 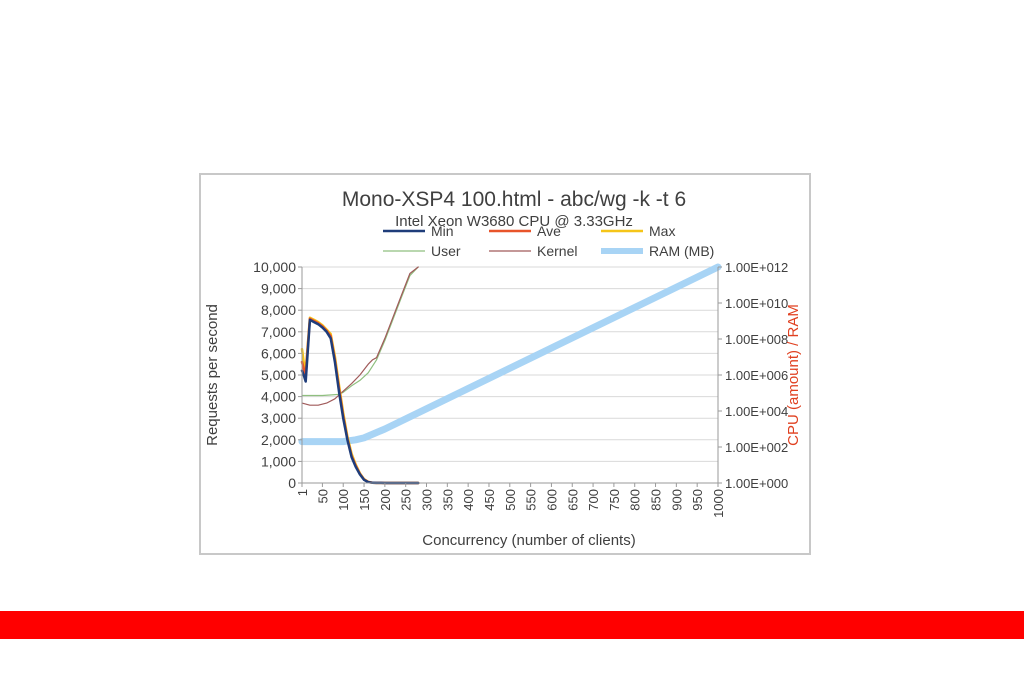 I want to click on y2-tick-label: 1.00E+010, so click(x=756, y=303).